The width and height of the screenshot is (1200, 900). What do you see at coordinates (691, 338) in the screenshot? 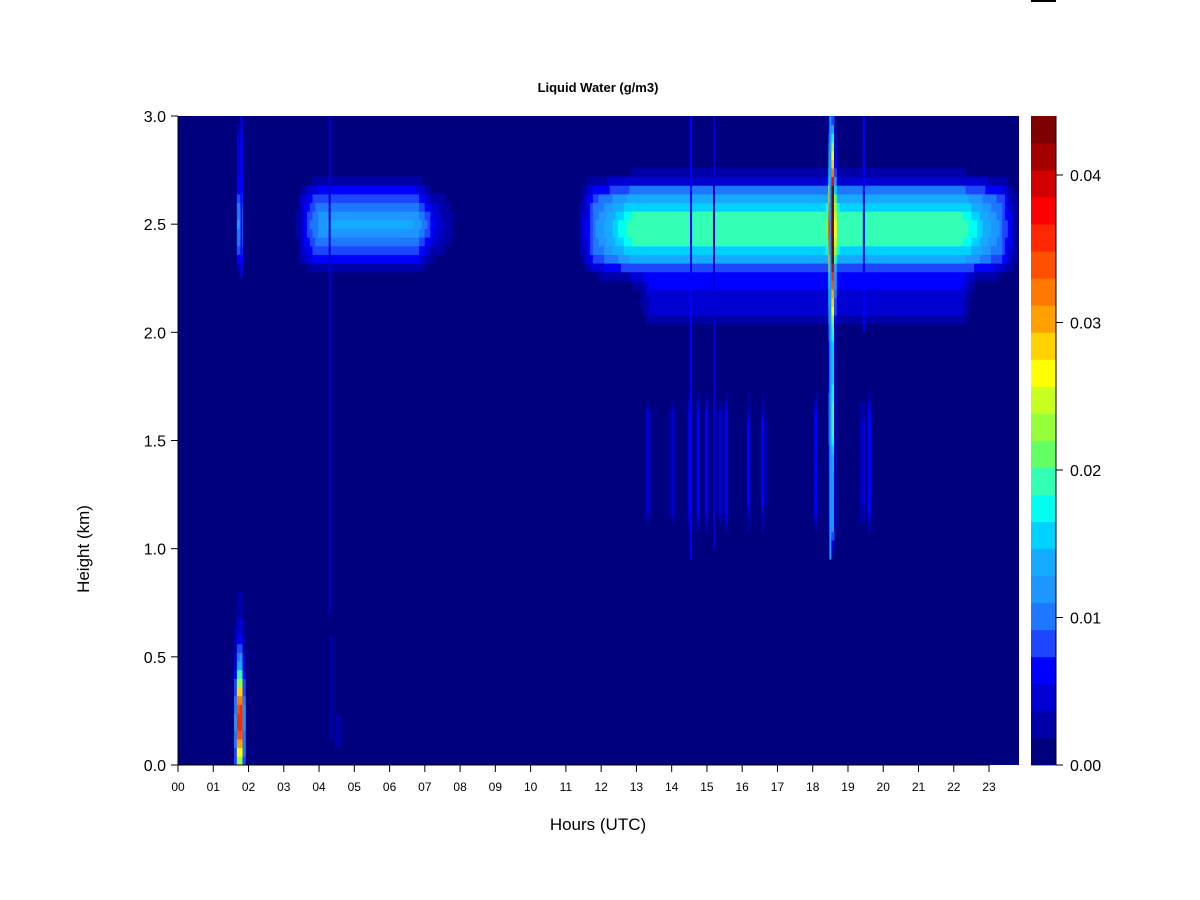
I see `streak-mark` at bounding box center [691, 338].